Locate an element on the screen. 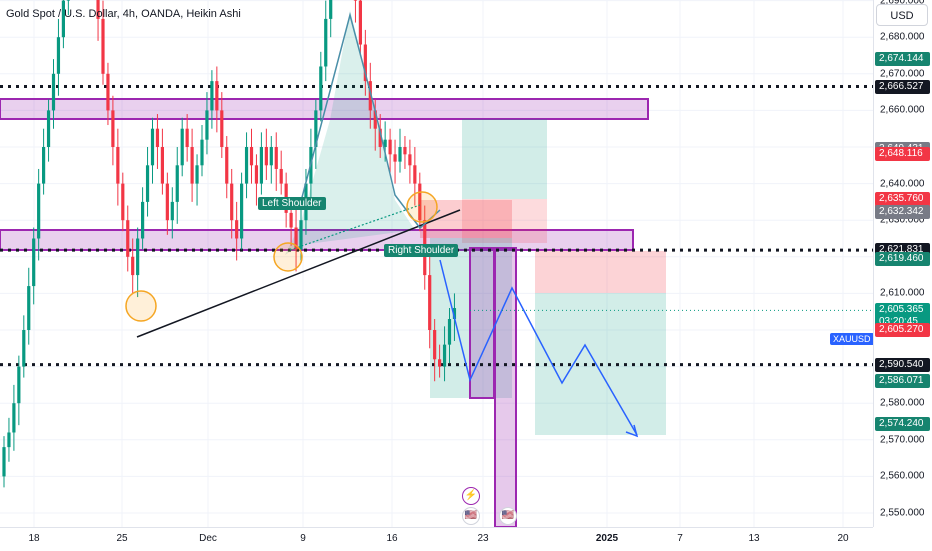 This screenshot has height=551, width=932. price-tick-label: 2,580.000 is located at coordinates (902, 403).